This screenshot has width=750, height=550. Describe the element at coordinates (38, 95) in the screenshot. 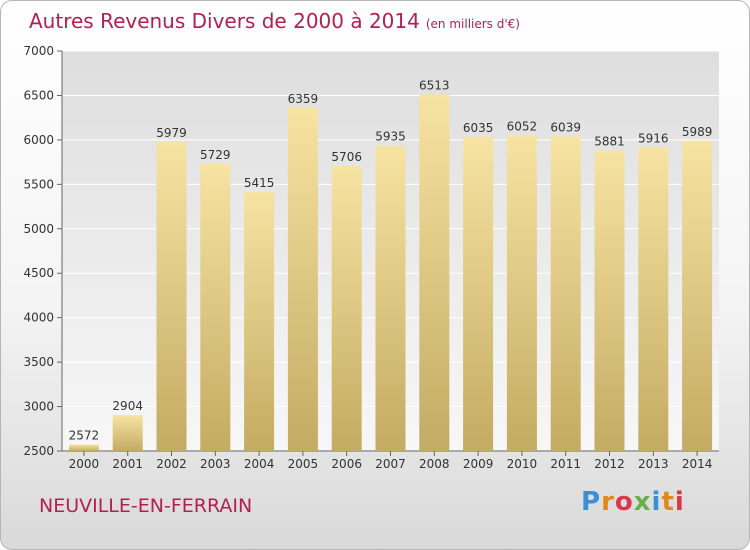

I see `y-tick-label: 6500` at that location.